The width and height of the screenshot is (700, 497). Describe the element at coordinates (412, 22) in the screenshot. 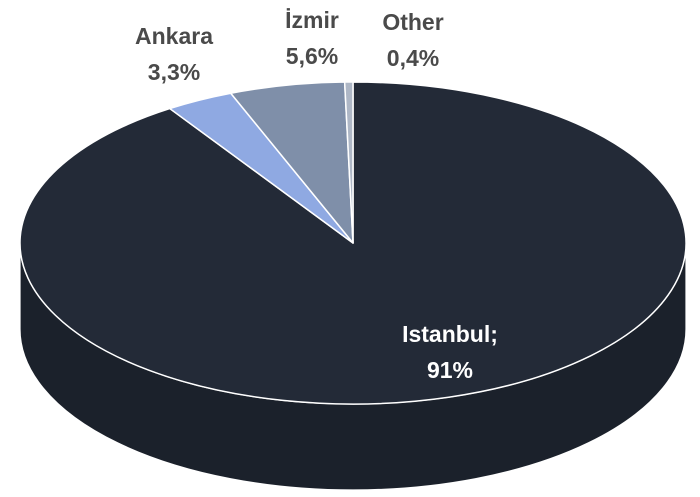

I see `slice-label: Other` at that location.